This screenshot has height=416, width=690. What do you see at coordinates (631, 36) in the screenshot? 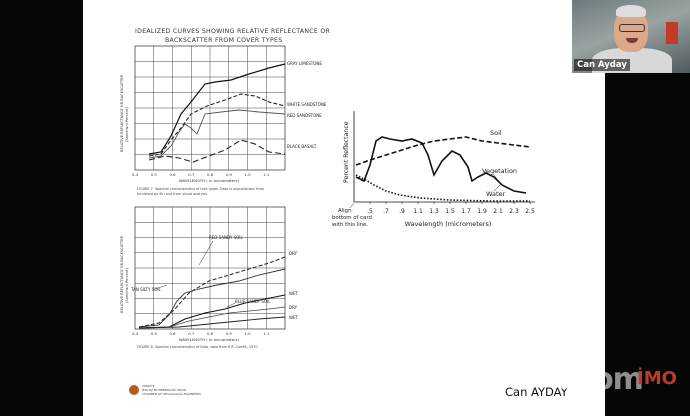
I see `participant-video-tile: Can Ayday` at bounding box center [631, 36].